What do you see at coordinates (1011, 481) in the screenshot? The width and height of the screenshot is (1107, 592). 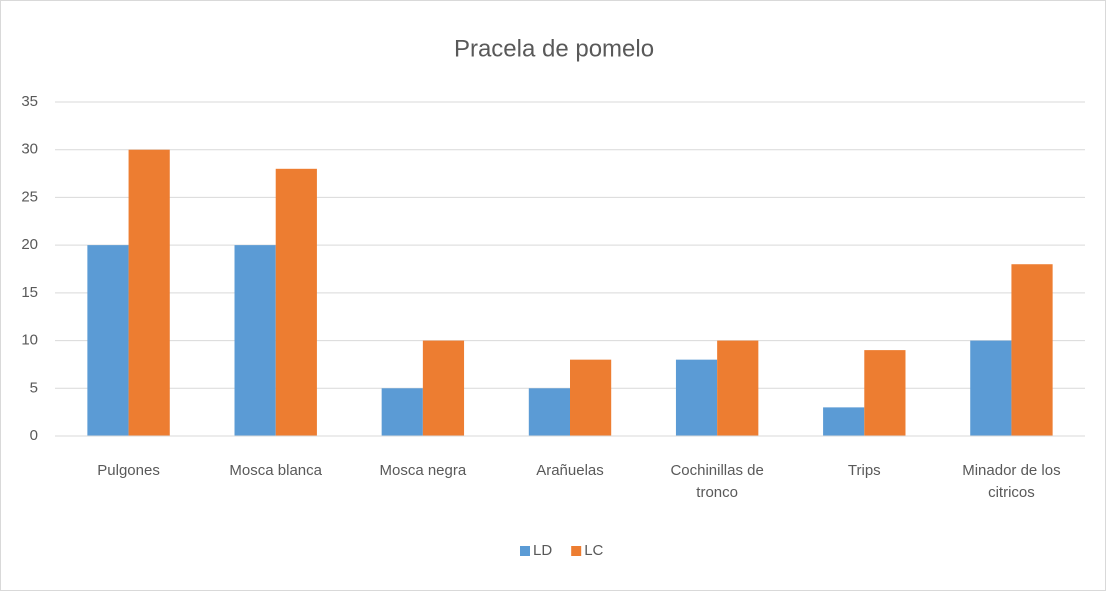 I see `x-tick-label: Minador de los citricos` at bounding box center [1011, 481].